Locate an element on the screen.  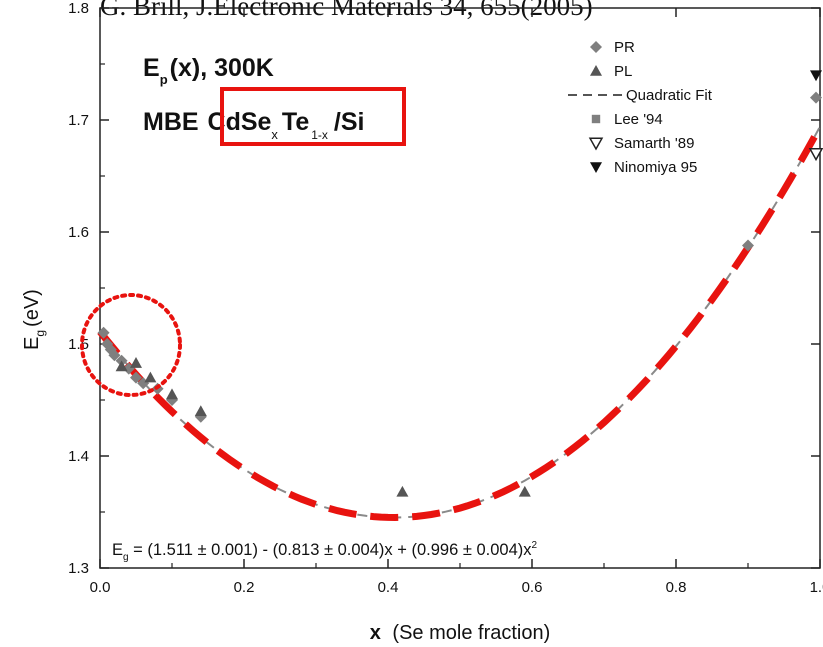
title-formula-a: CdSe is located at coordinates (240, 122).